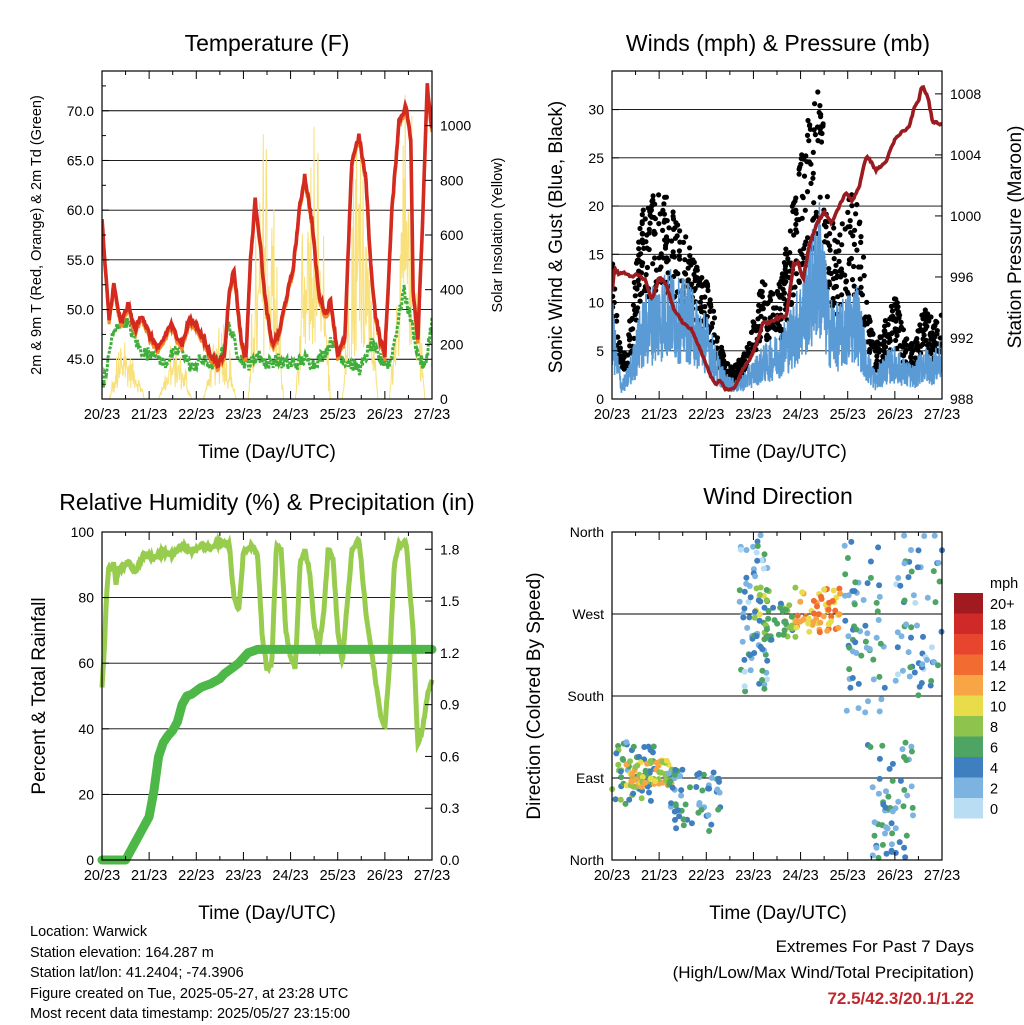 The image size is (1024, 1025). What do you see at coordinates (778, 496) in the screenshot?
I see `direction-title: Wind Direction` at bounding box center [778, 496].